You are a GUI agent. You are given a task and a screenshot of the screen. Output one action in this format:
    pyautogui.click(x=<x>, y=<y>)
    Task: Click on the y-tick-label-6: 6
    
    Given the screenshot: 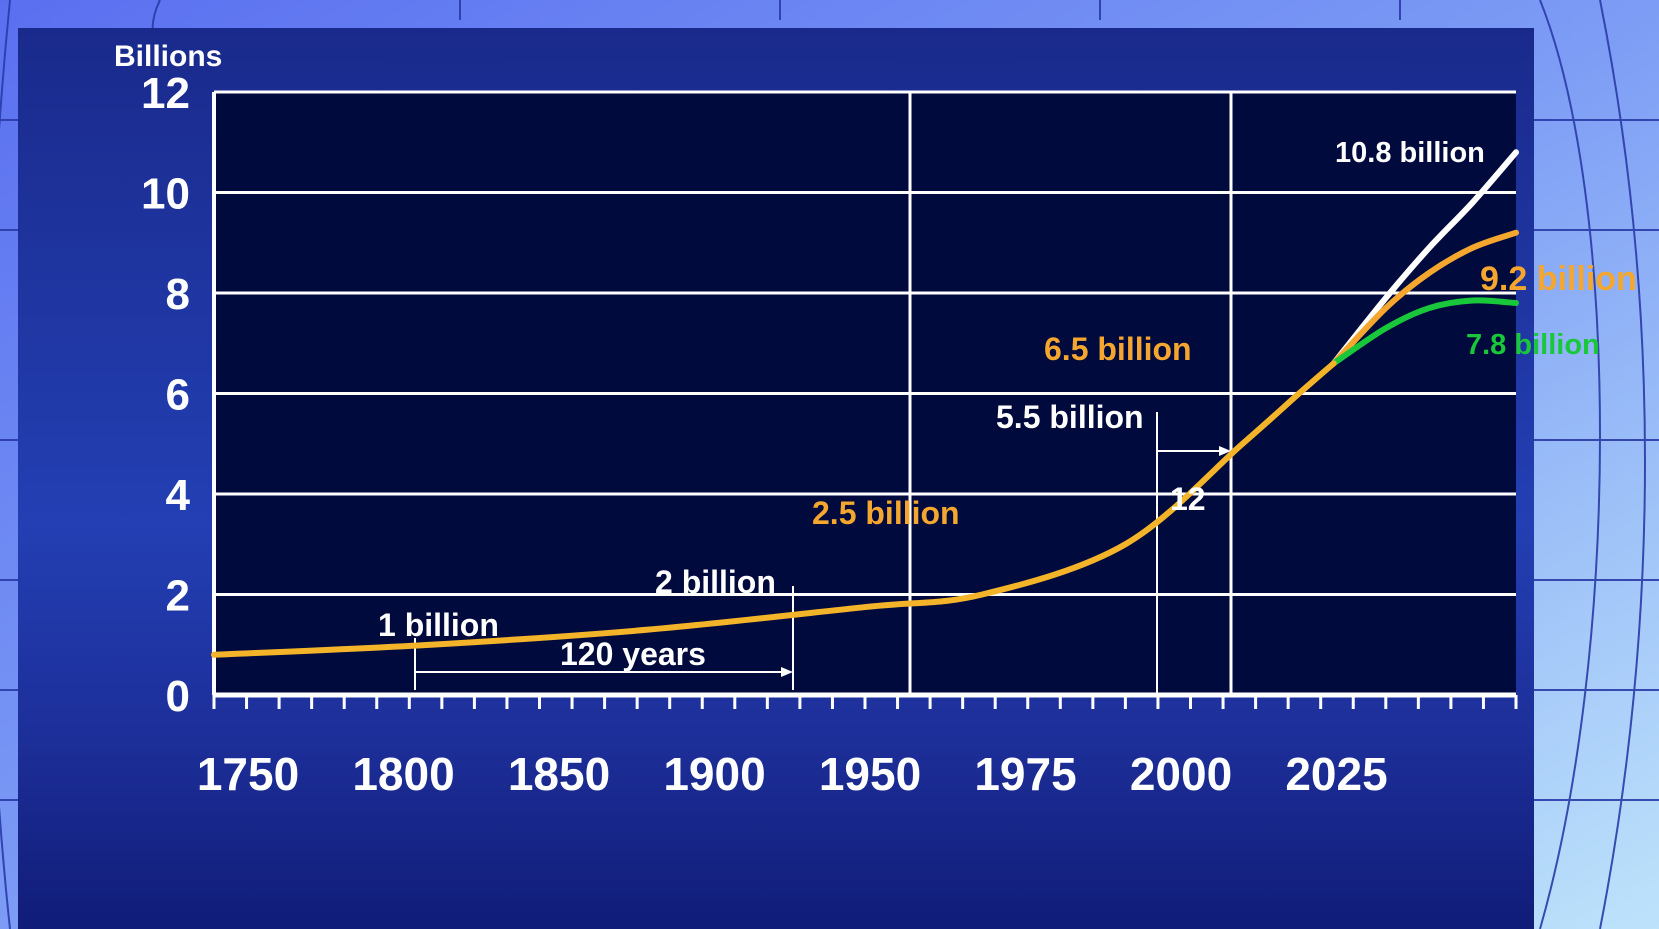 What is the action you would take?
    pyautogui.click(x=178, y=395)
    